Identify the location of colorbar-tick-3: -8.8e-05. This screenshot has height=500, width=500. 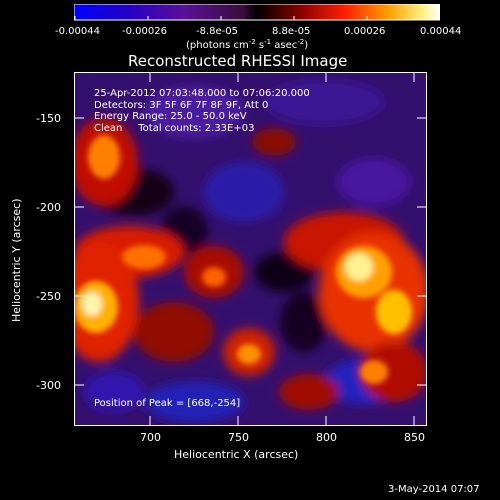
(217, 31).